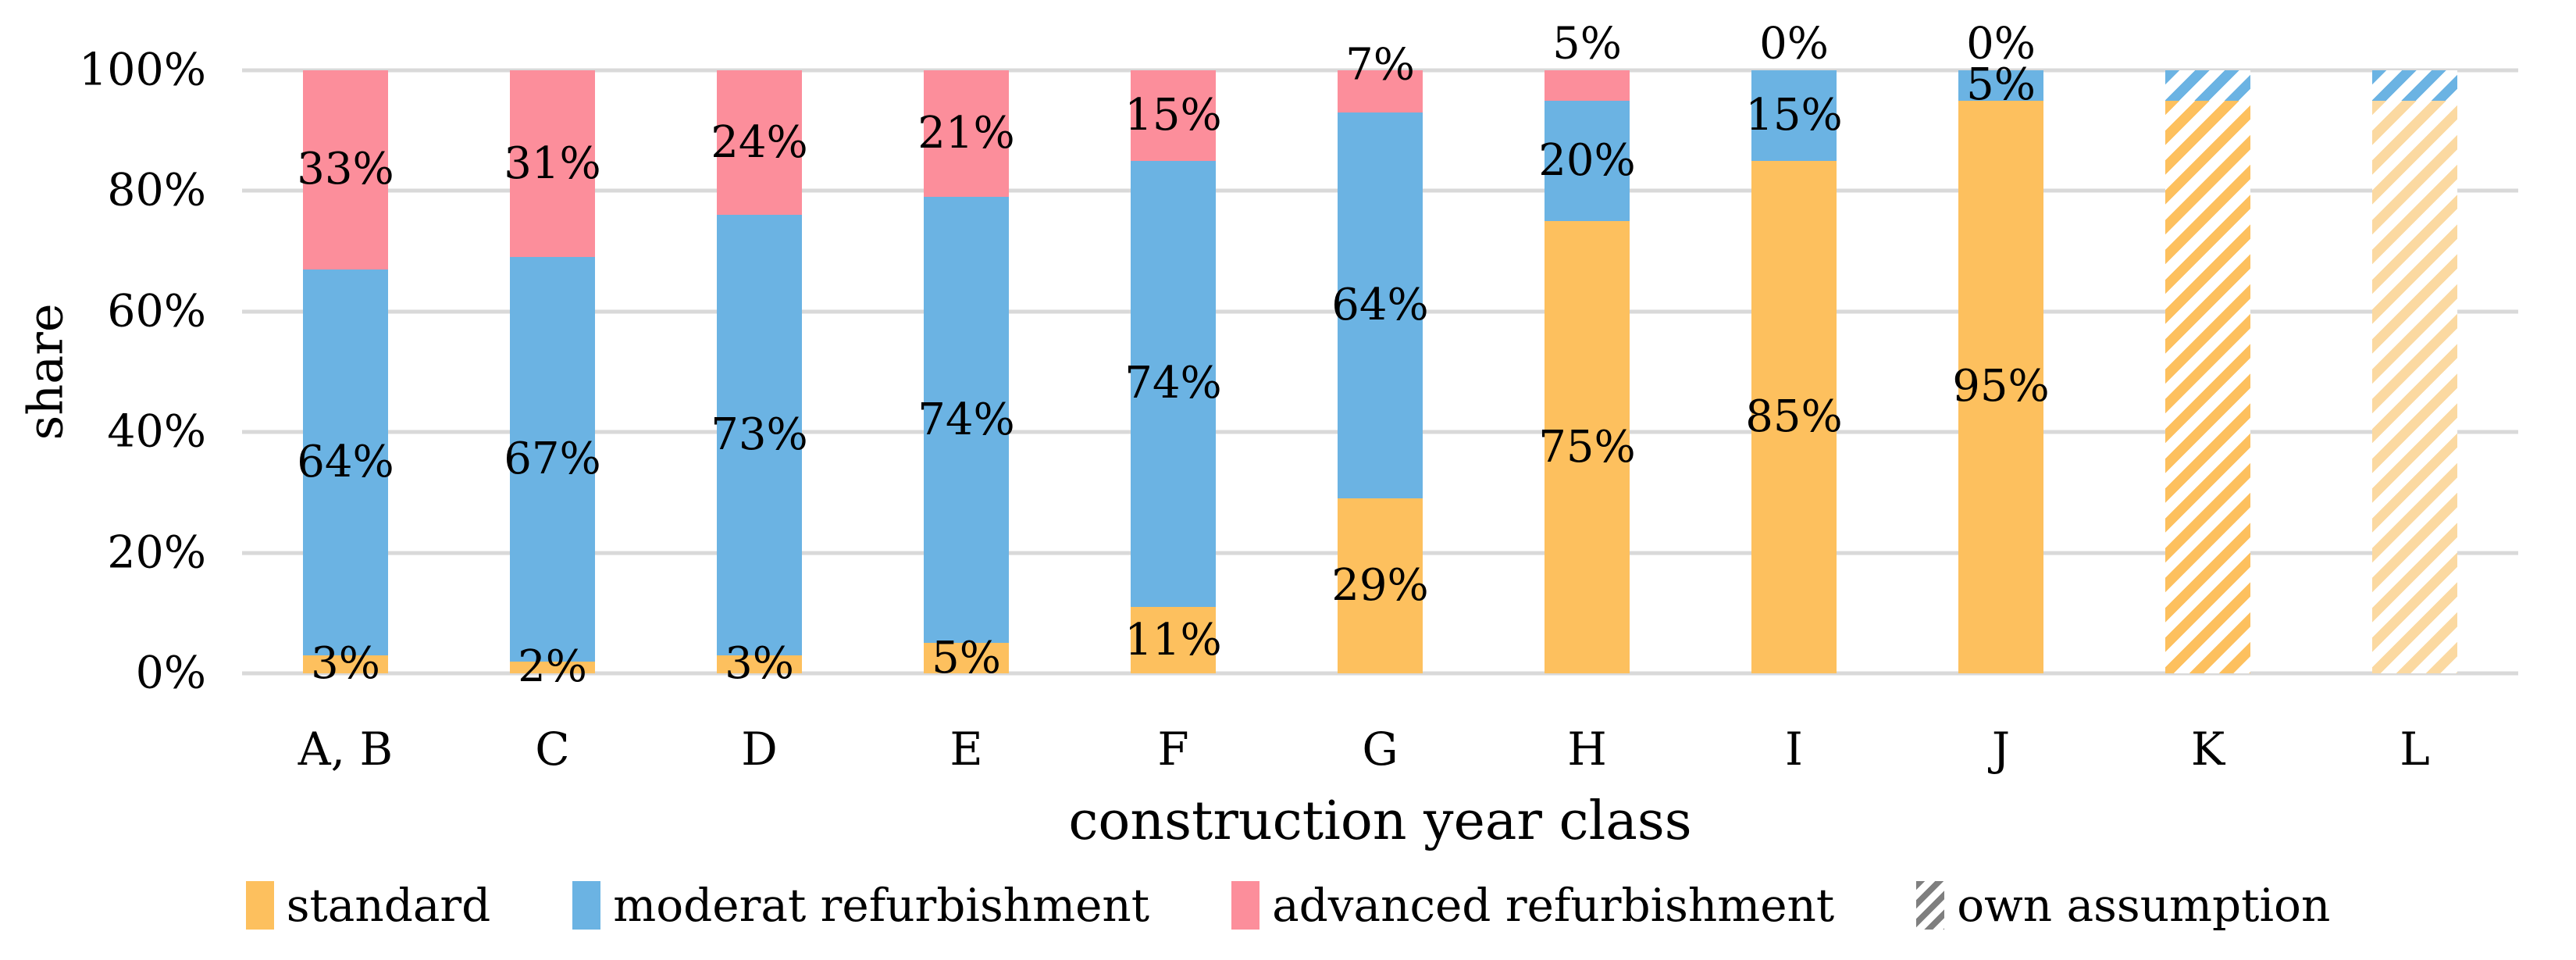 The image size is (2576, 960). I want to click on bar-segment-moderat_refurbishment: 73%, so click(760, 435).